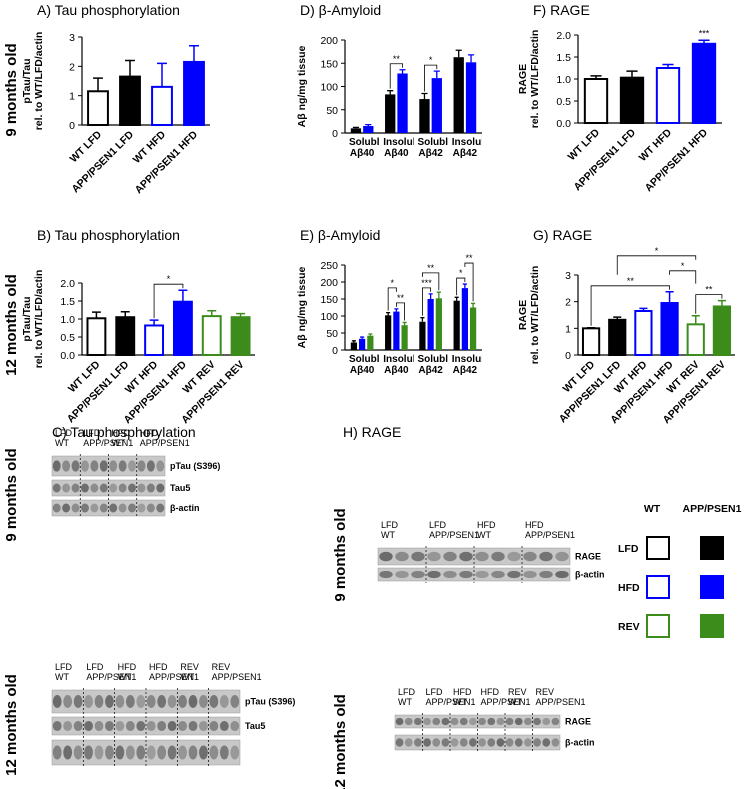  I want to click on y-axis-label: pTau/Tau, so click(27, 318).